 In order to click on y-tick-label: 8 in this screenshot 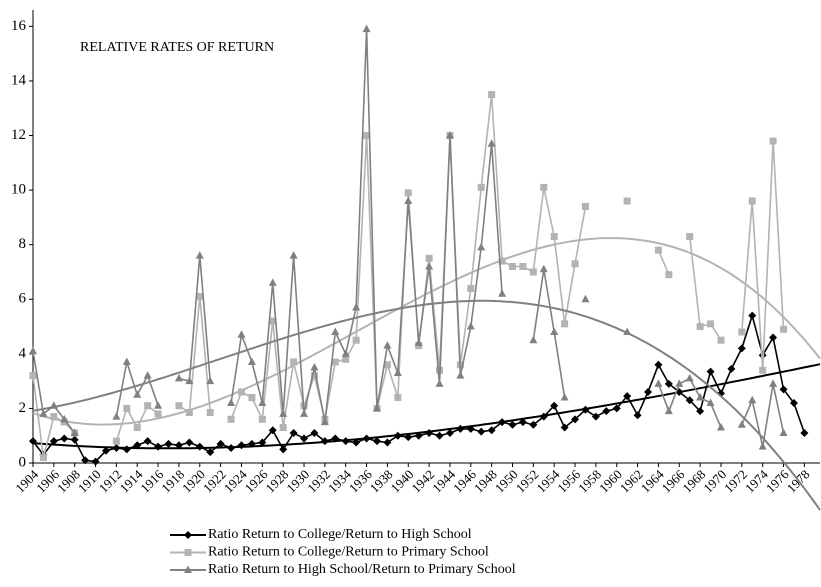, I will do `click(23, 244)`.